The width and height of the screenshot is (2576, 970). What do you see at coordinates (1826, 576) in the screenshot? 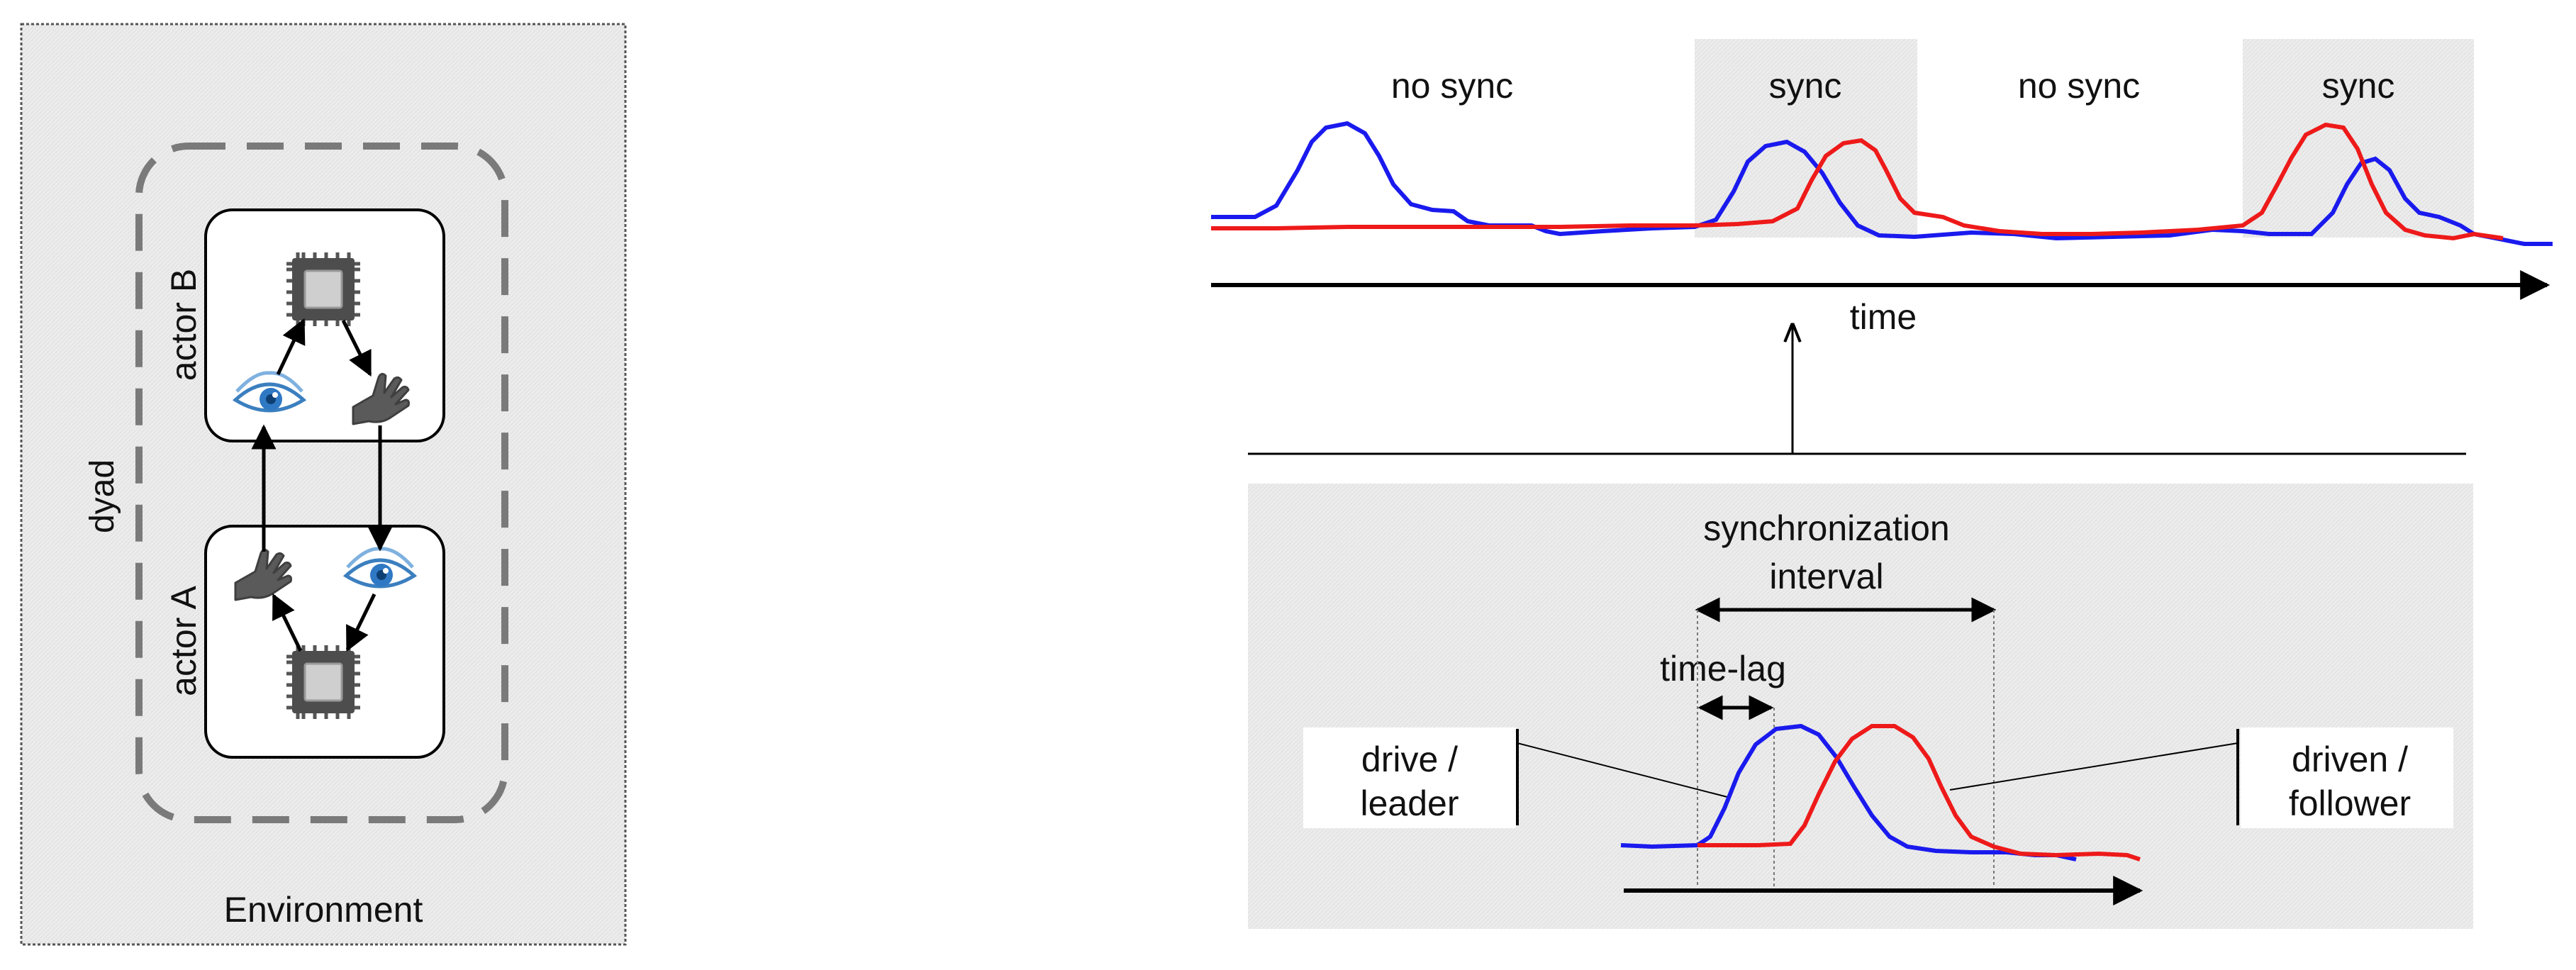
I see `sync-interval-label: interval` at bounding box center [1826, 576].